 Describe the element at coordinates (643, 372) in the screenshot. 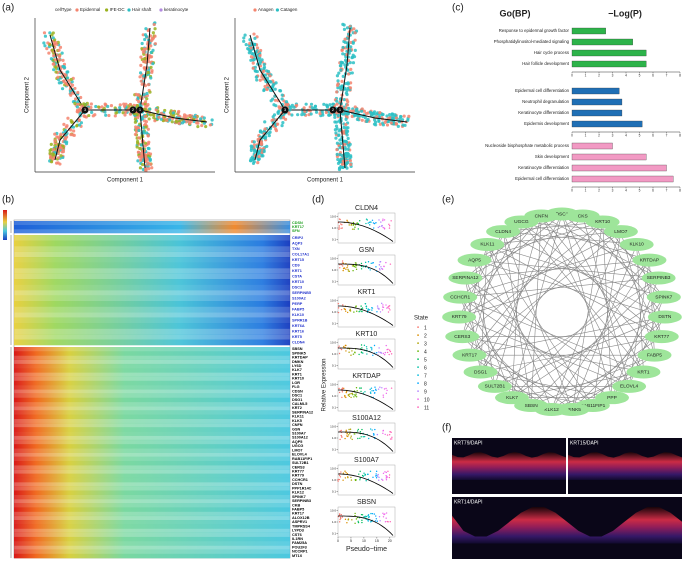

I see `network-node` at that location.